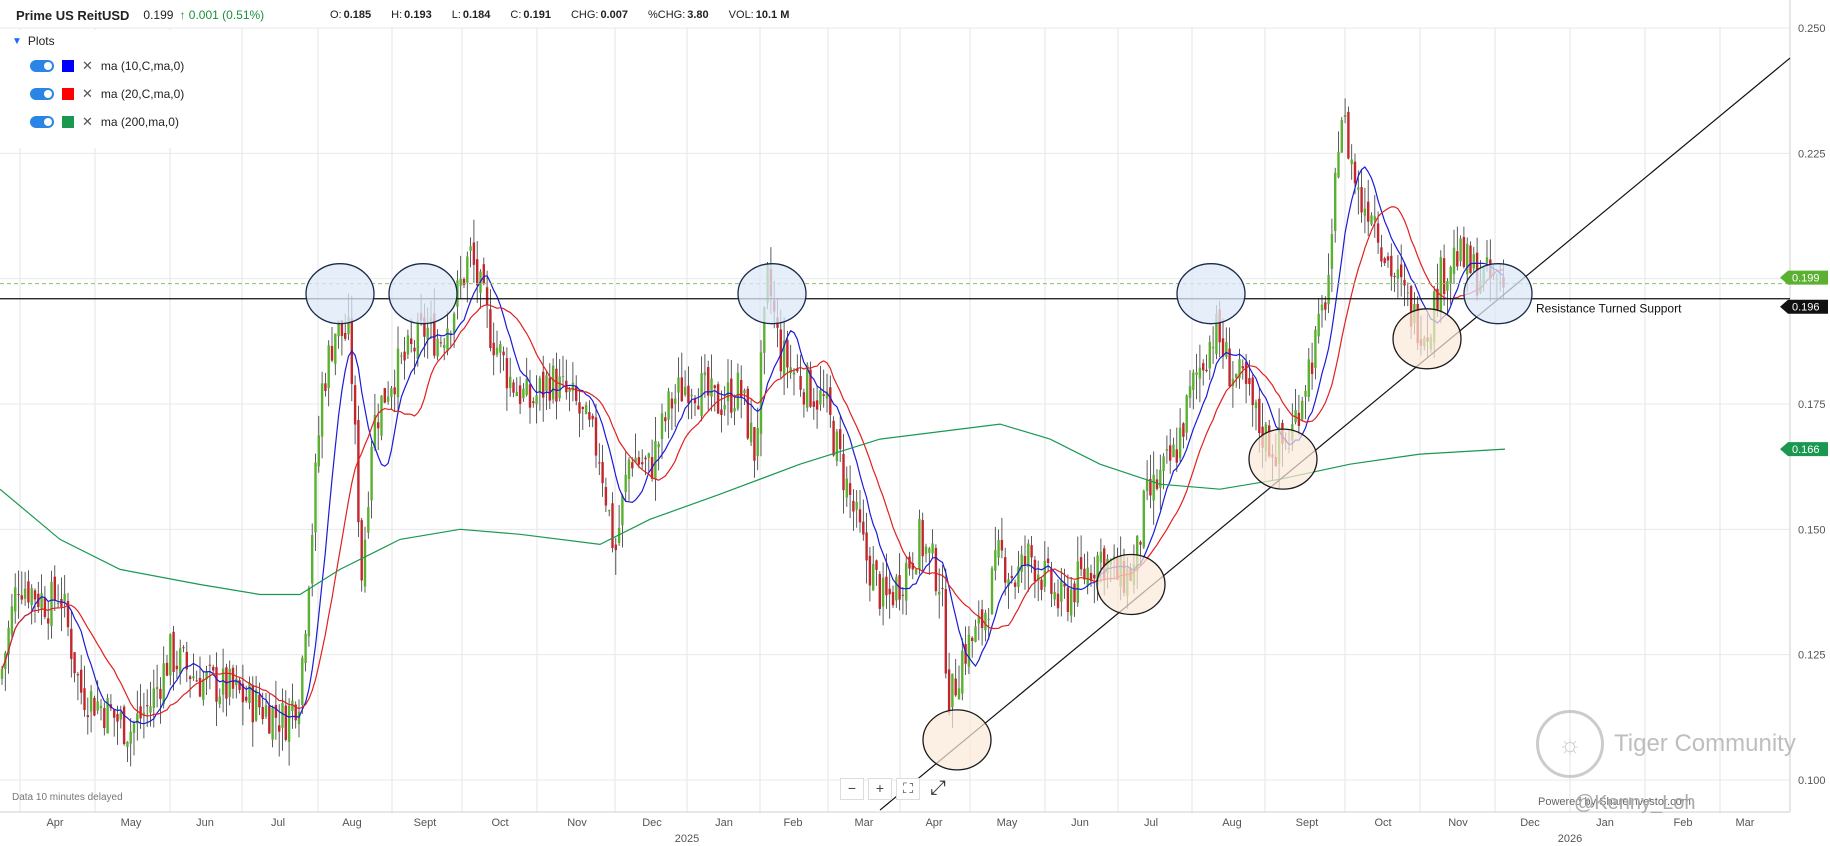 The image size is (1830, 846). What do you see at coordinates (17, 41) in the screenshot?
I see `collapse-triangle-icon: ▼` at bounding box center [17, 41].